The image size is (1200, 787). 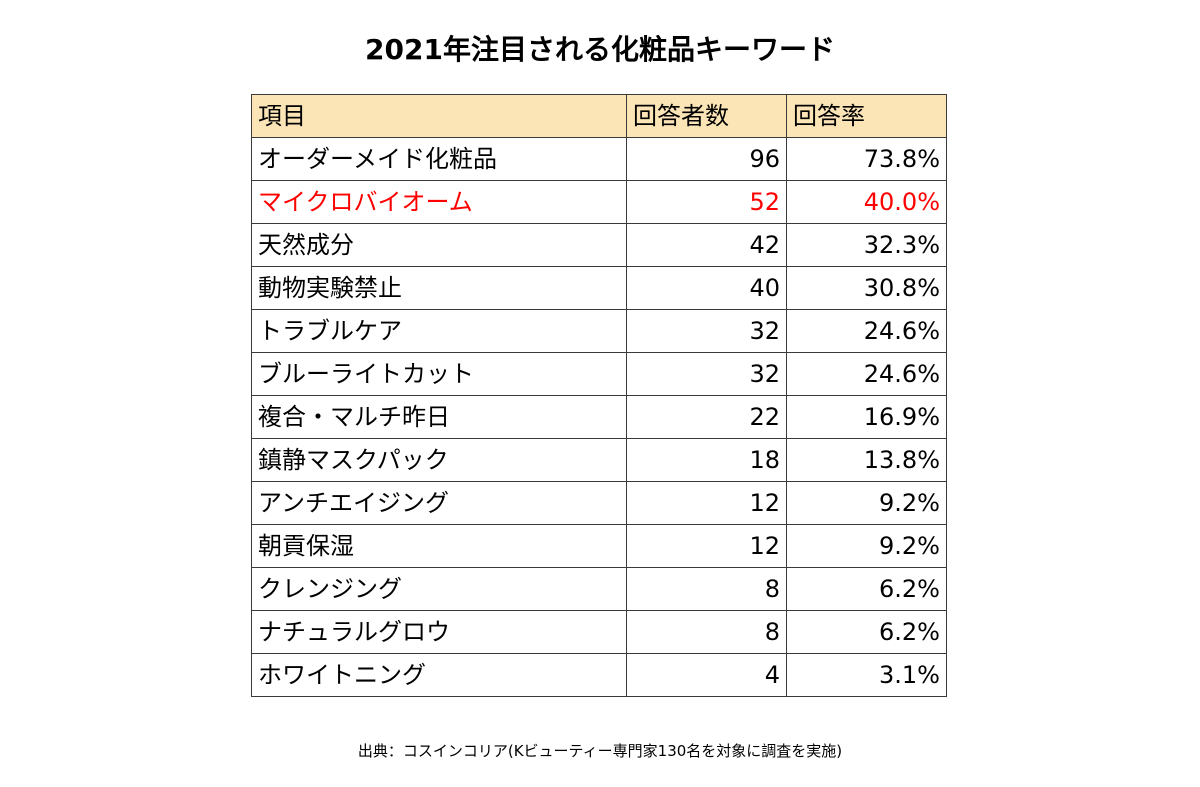 I want to click on column-header-rate: 回答率, so click(x=866, y=116).